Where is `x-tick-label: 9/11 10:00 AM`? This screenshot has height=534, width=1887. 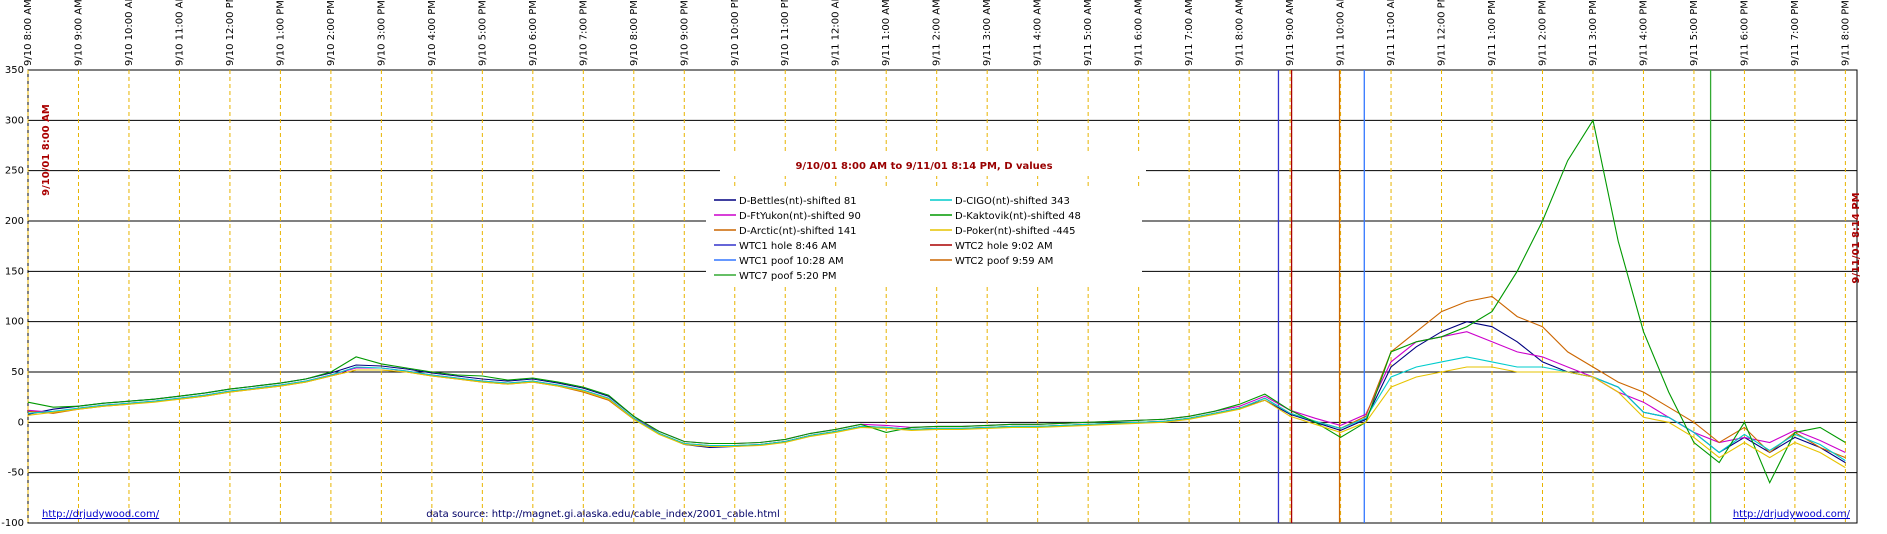 x-tick-label: 9/11 10:00 AM is located at coordinates (1341, 33).